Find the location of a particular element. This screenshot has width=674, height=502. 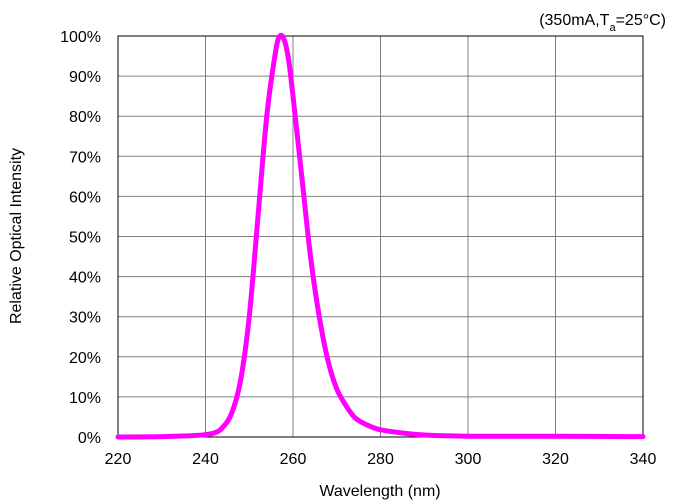

annotation-subscript: a is located at coordinates (612, 28).